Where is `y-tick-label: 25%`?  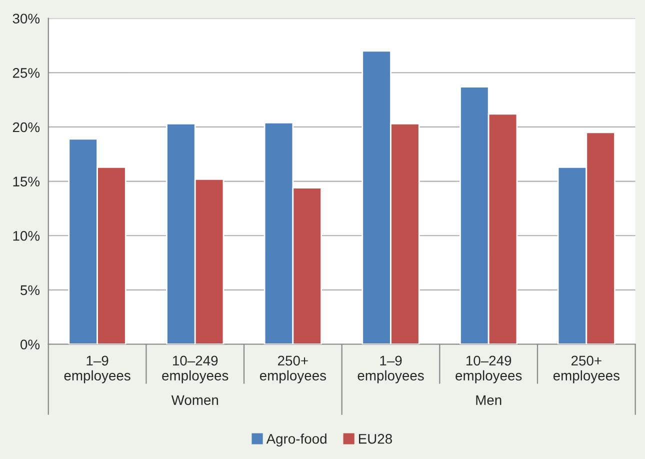 y-tick-label: 25% is located at coordinates (26, 73).